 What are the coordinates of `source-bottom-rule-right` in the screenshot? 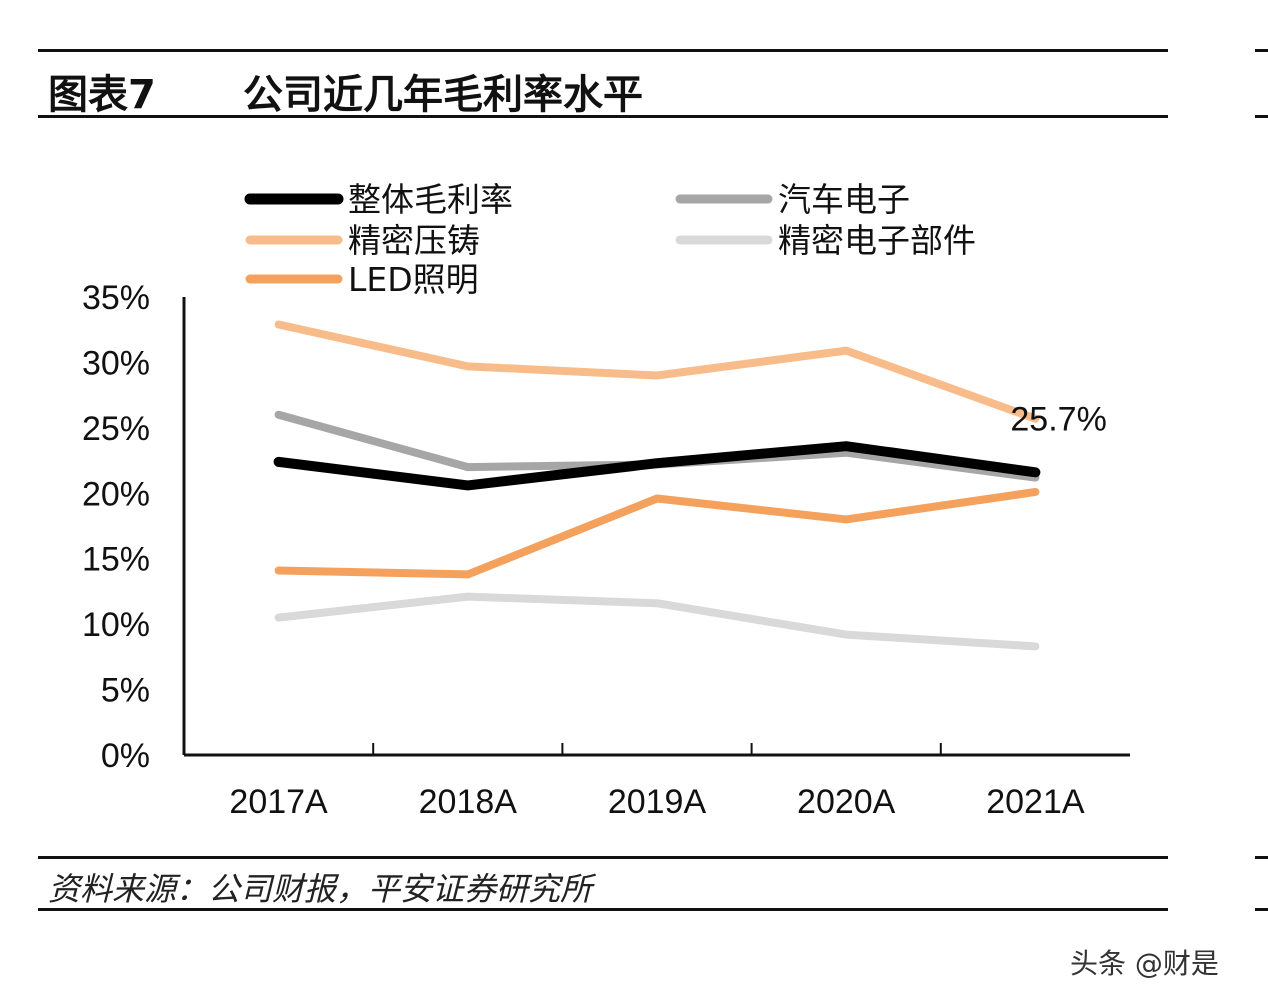 It's located at (1261, 909).